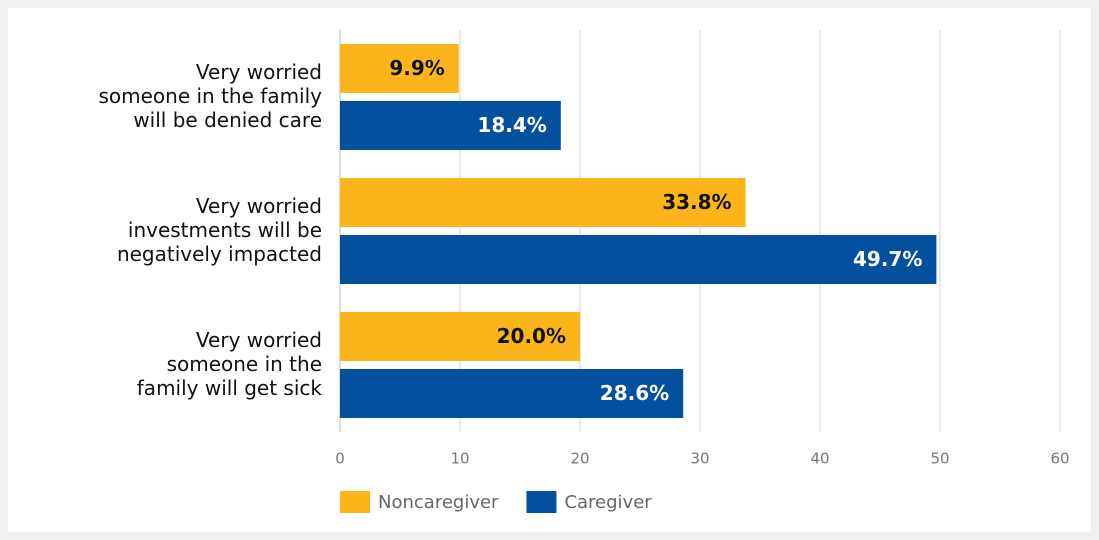 The height and width of the screenshot is (540, 1099). I want to click on value-label: 28.6%, so click(634, 393).